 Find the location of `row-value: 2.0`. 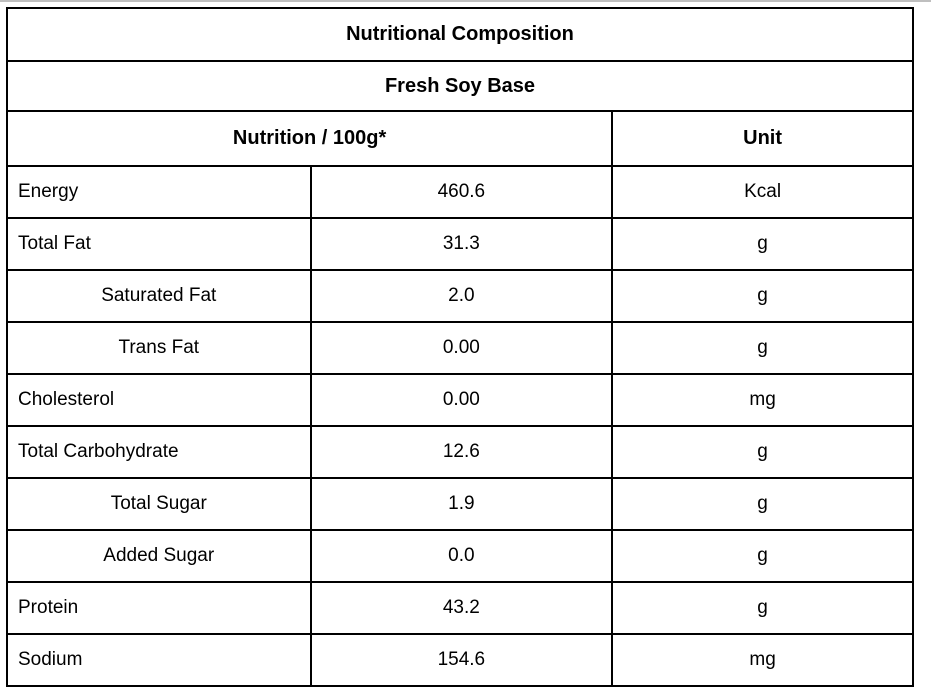

row-value: 2.0 is located at coordinates (461, 296).